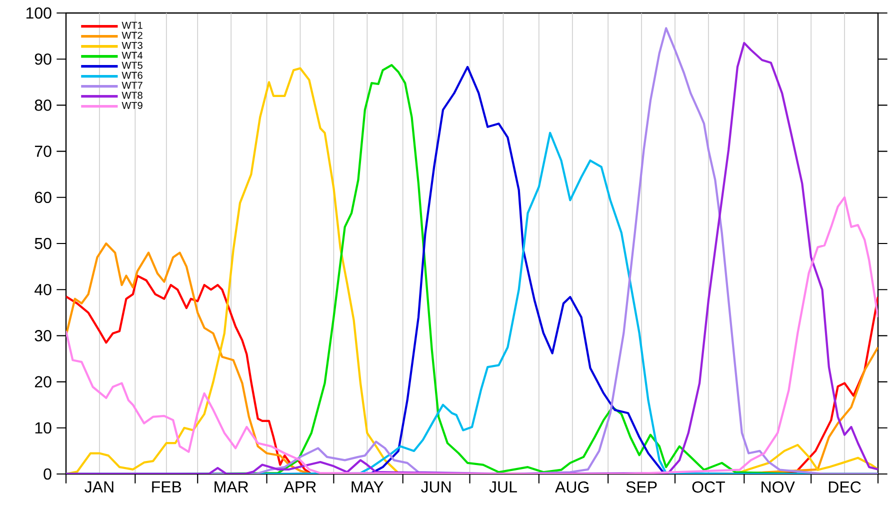 The image size is (896, 512). What do you see at coordinates (132, 55) in the screenshot?
I see `legend-label: WT4` at bounding box center [132, 55].